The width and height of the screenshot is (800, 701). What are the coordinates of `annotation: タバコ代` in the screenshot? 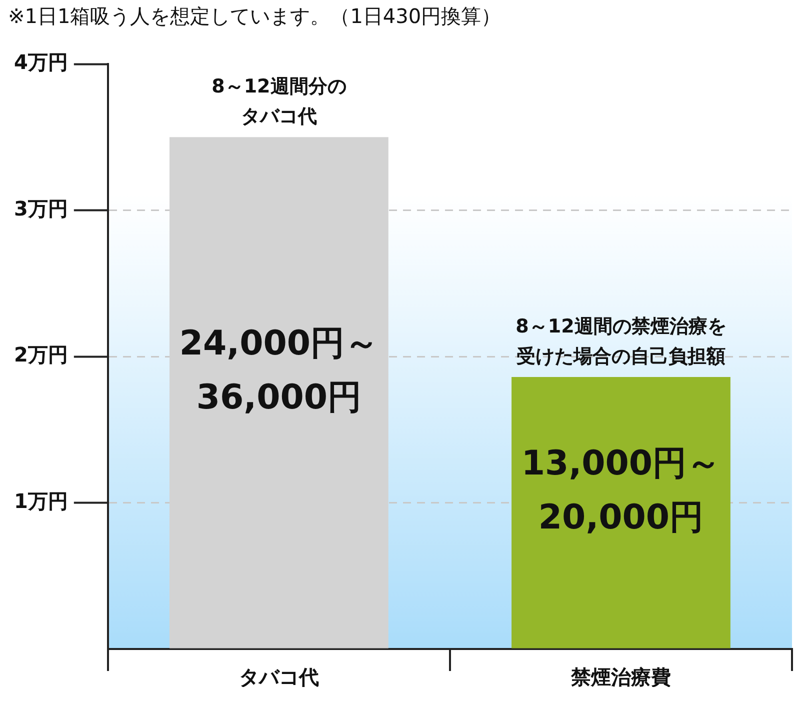 It's located at (278, 117).